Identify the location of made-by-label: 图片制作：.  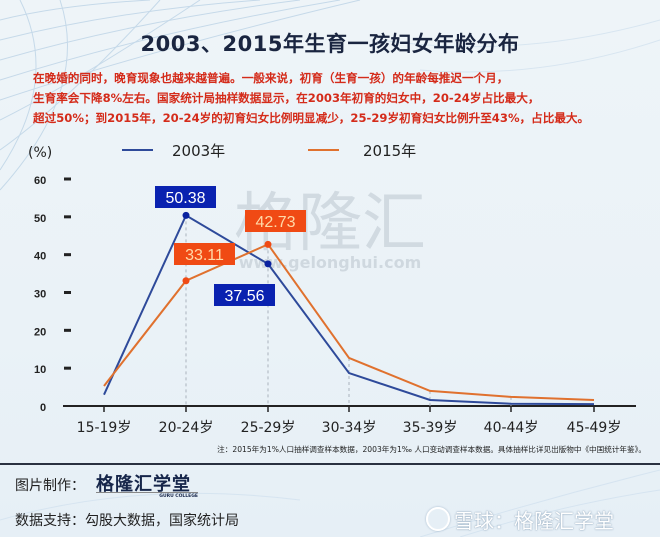
(50, 486).